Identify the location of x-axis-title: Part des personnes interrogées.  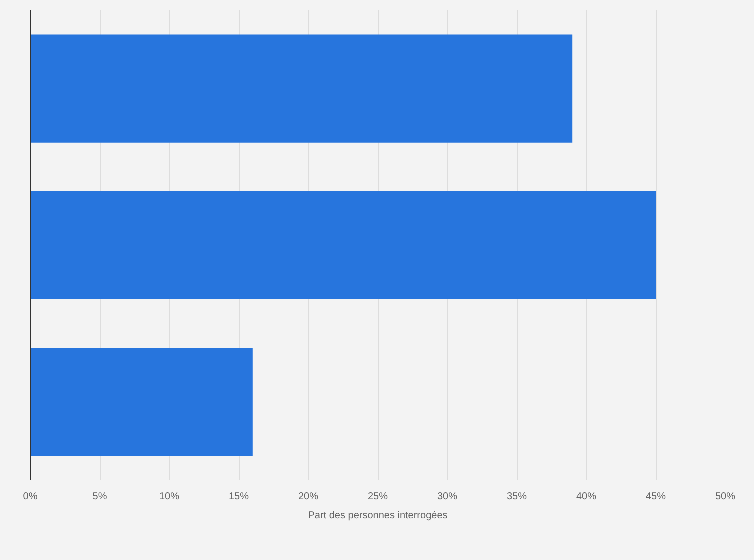
(378, 516).